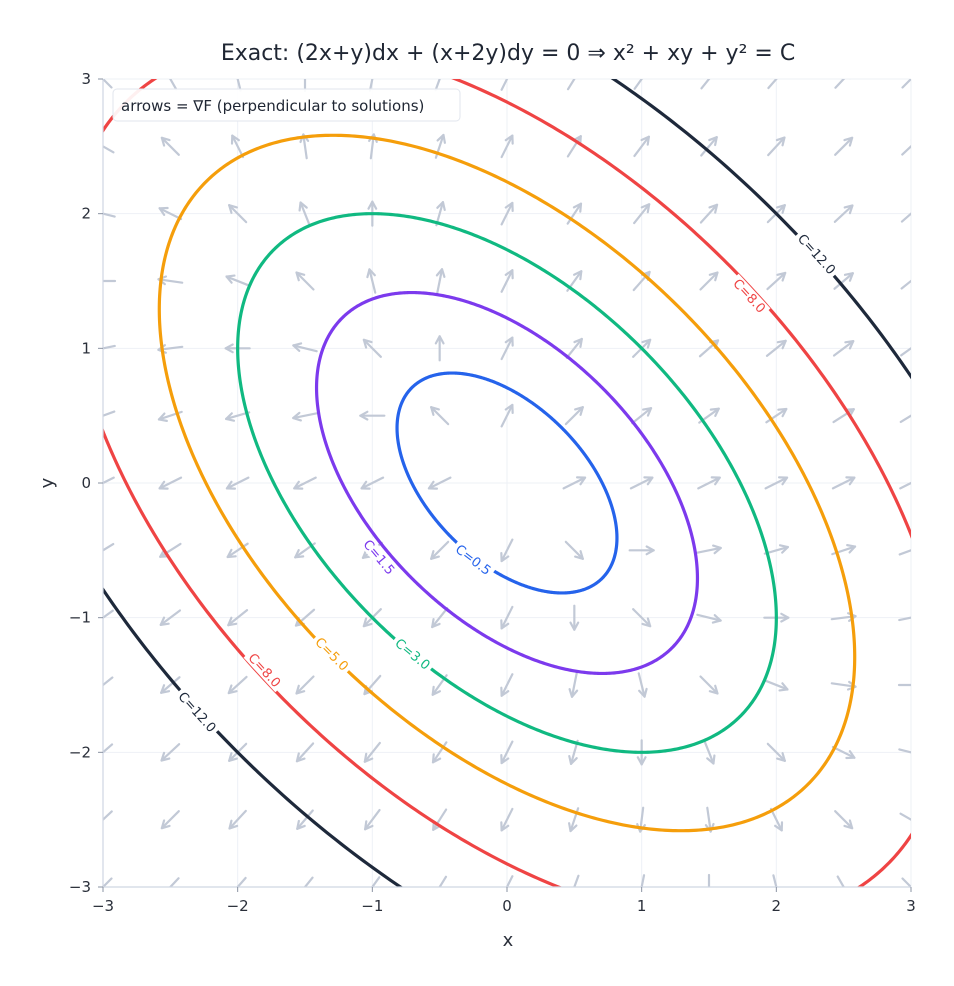  I want to click on contour-label: C=12.0, so click(817, 254).